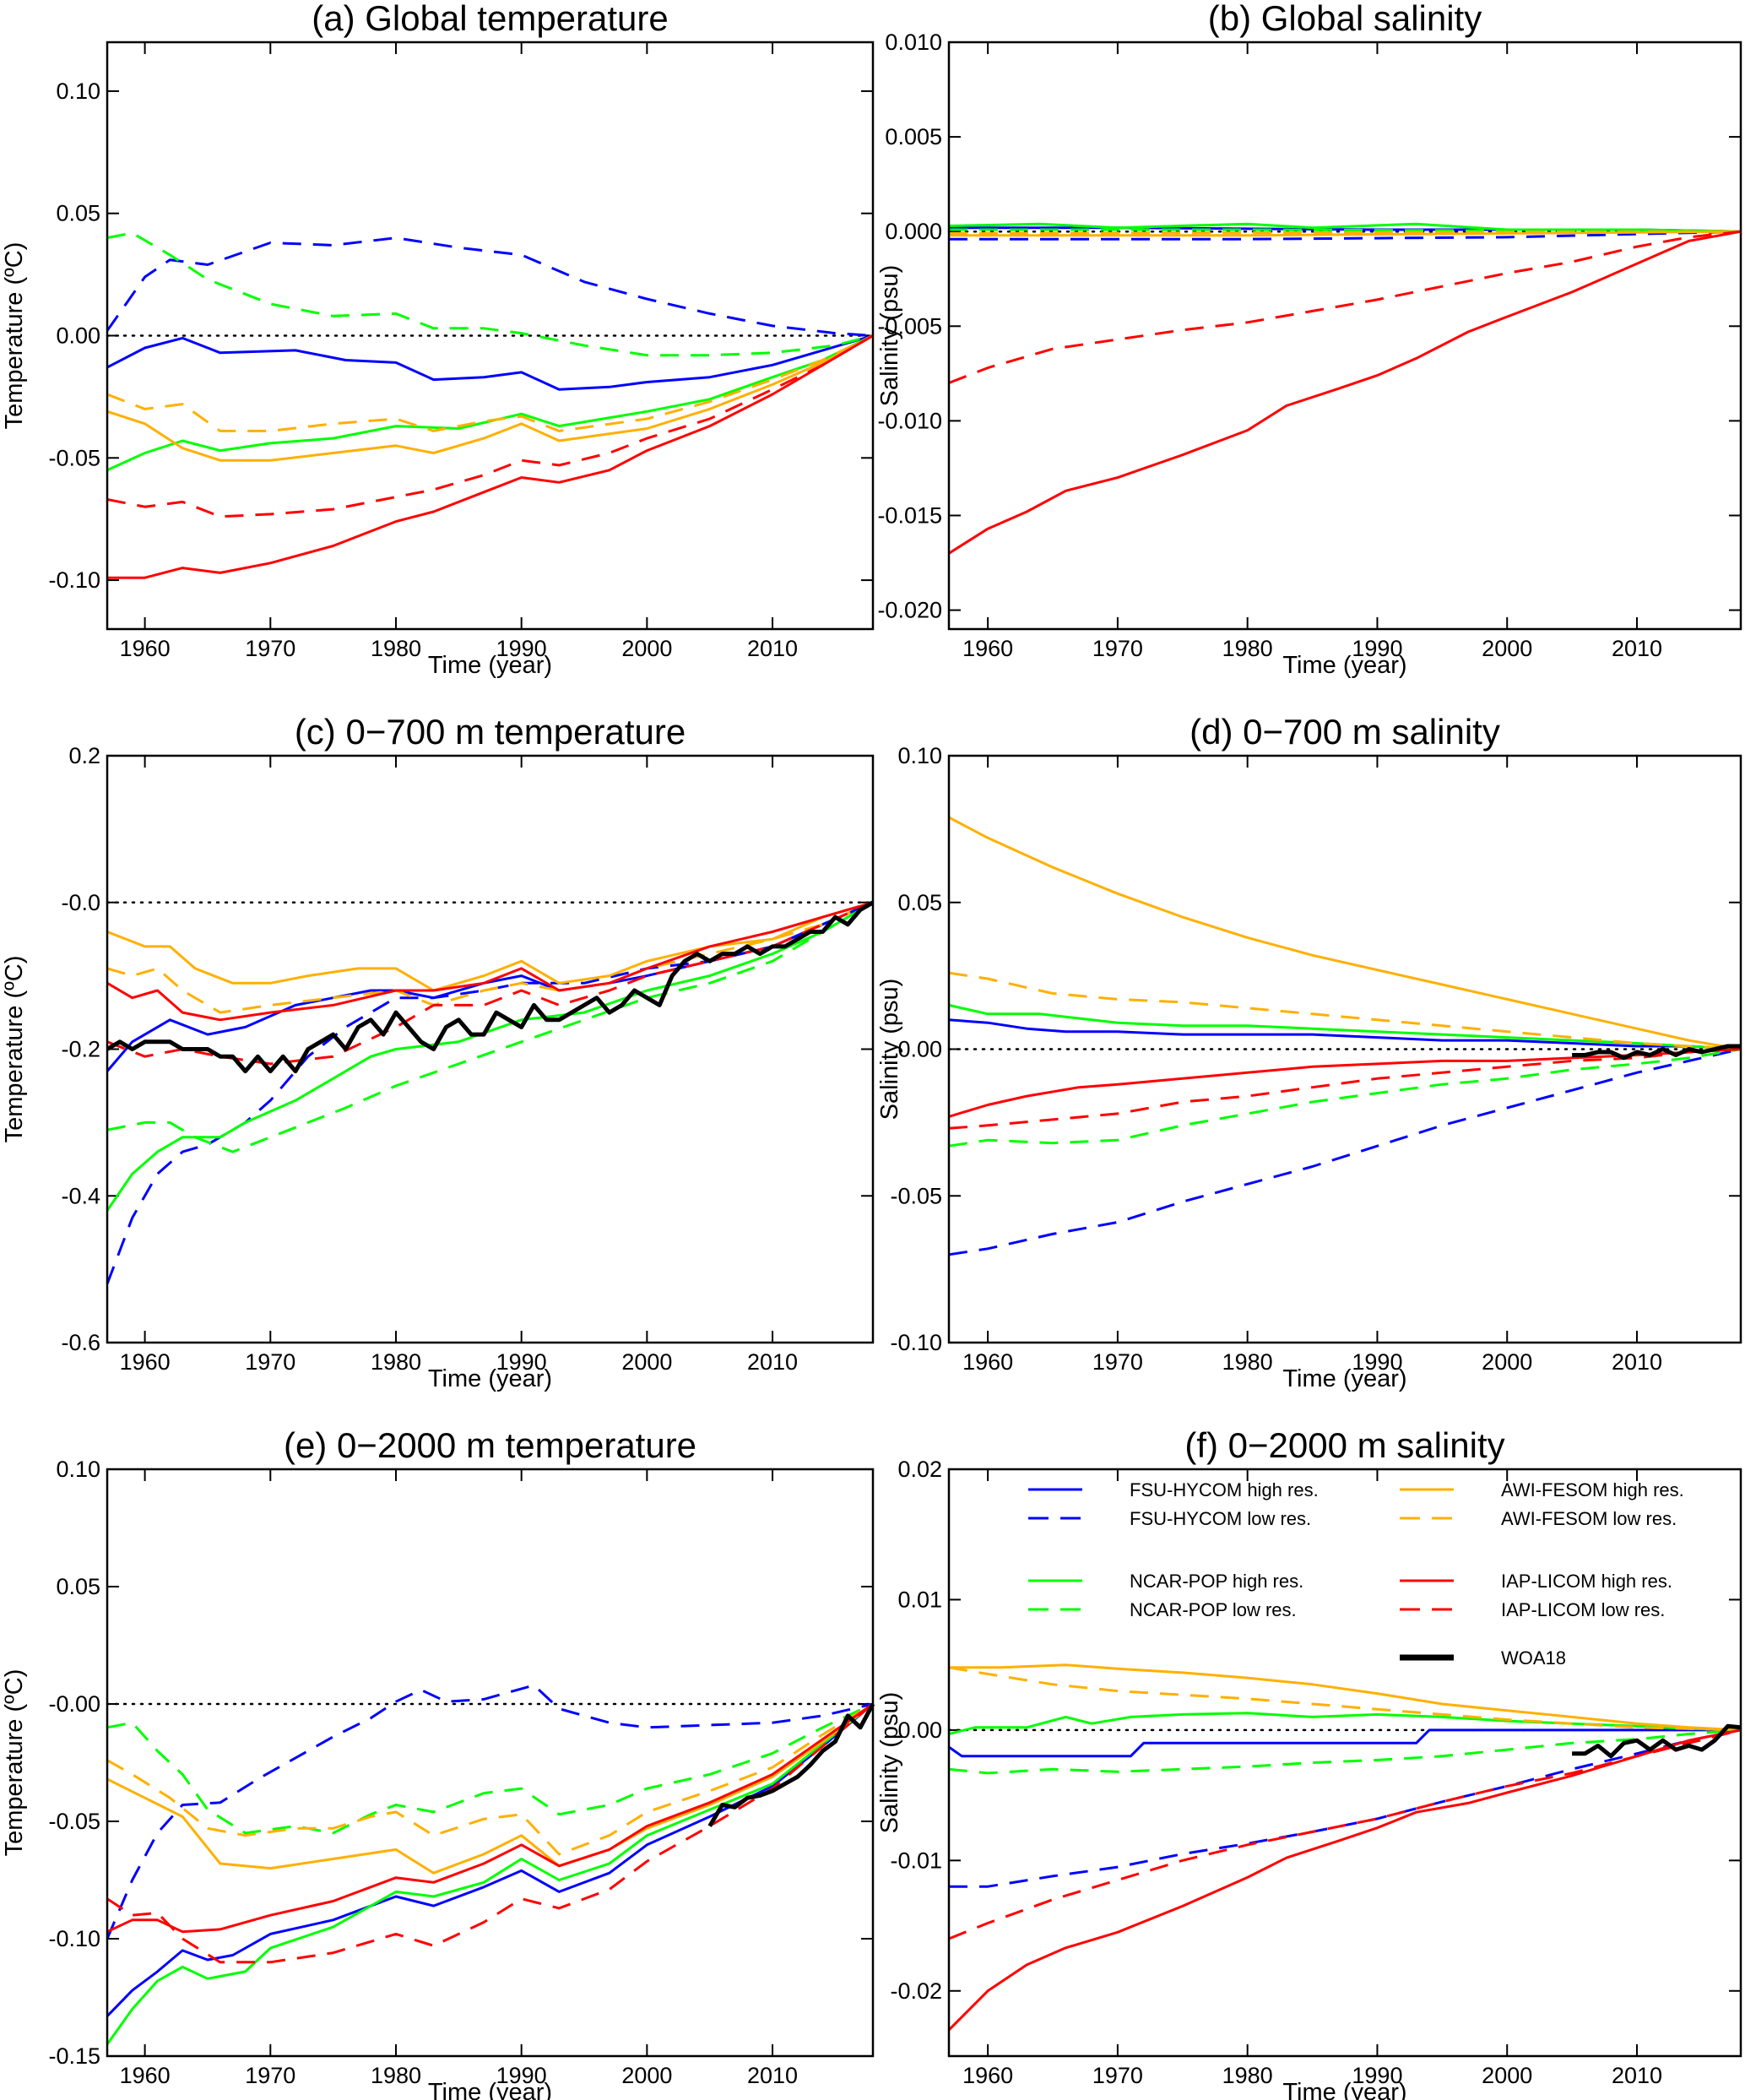 The width and height of the screenshot is (1745, 2100). I want to click on y-tick-label: 0.01, so click(919, 1600).